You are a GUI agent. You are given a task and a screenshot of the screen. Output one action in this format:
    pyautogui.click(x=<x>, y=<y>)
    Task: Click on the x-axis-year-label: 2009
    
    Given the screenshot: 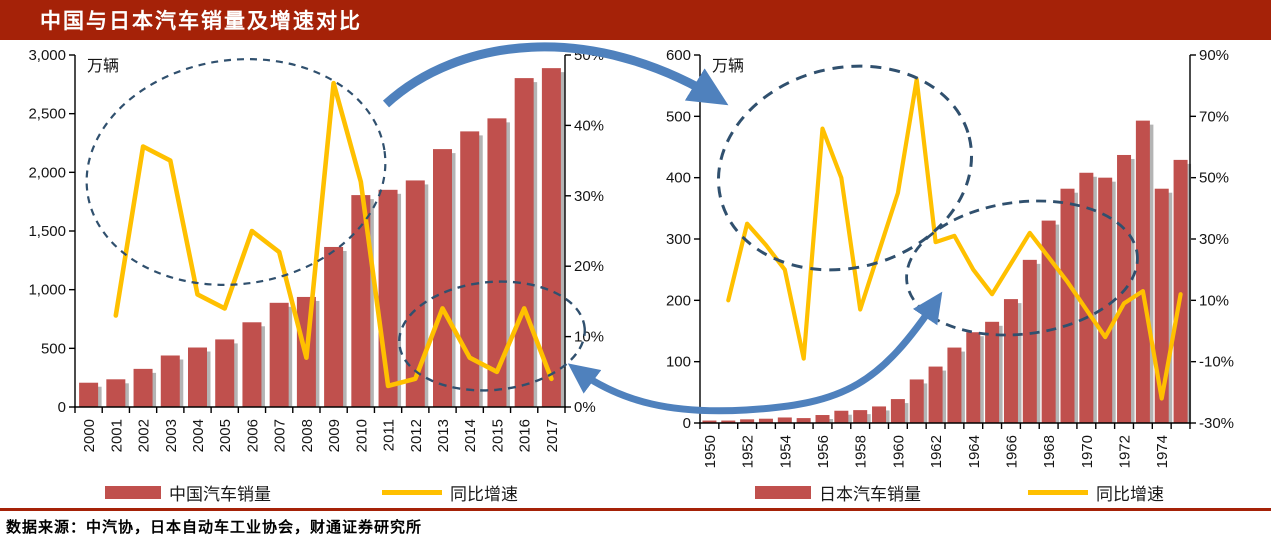 What is the action you would take?
    pyautogui.click(x=334, y=435)
    